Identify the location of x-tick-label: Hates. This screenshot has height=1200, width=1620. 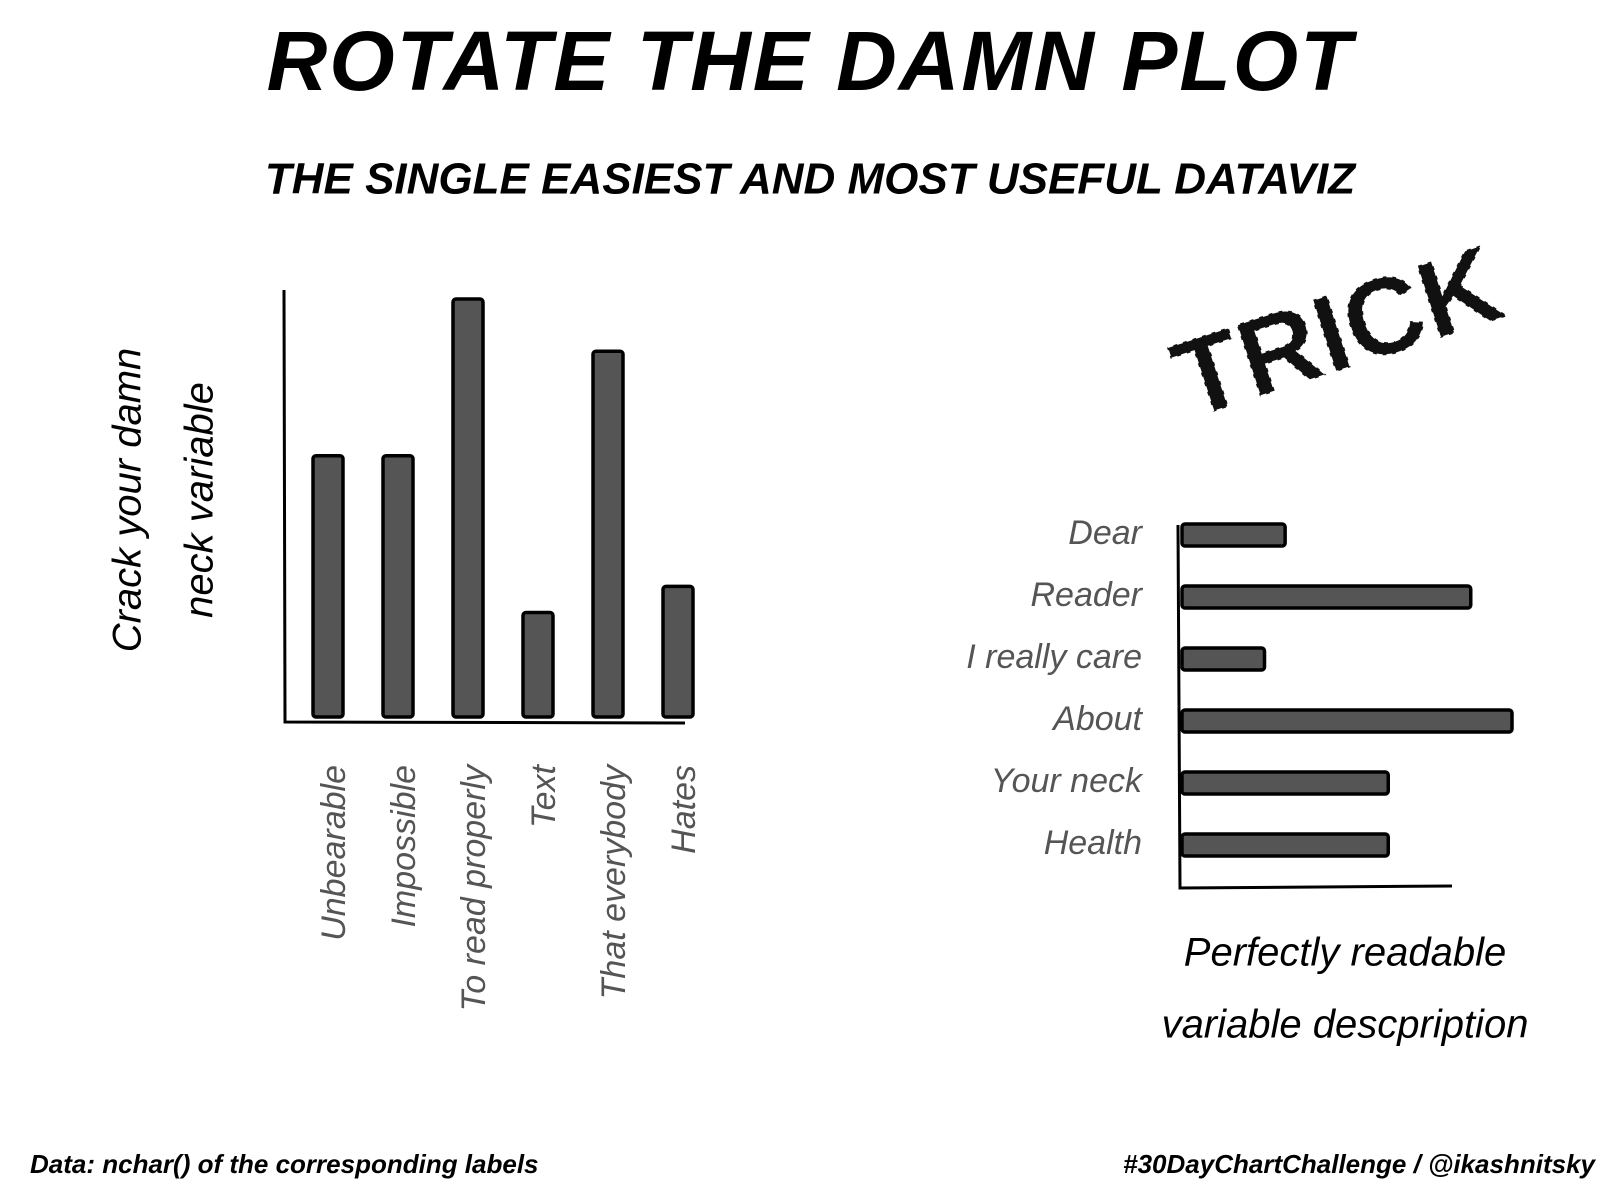
(684, 809).